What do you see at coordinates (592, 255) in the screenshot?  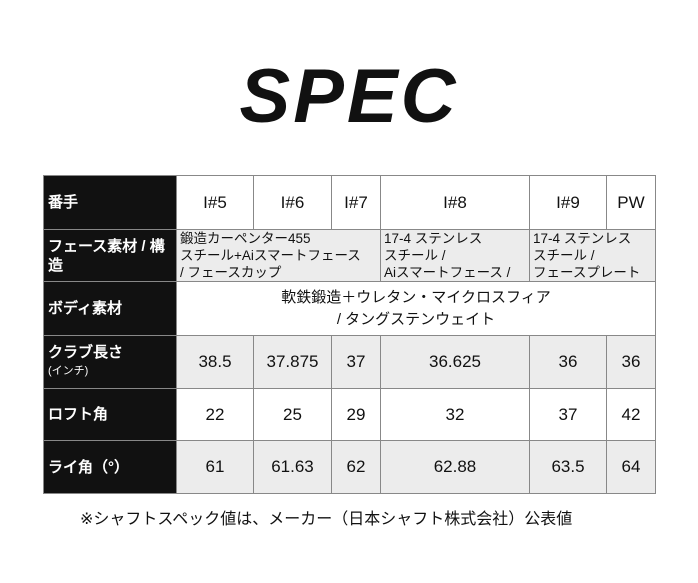 I see `cell: 17-4 ステンレス スチール / フェースプレート` at bounding box center [592, 255].